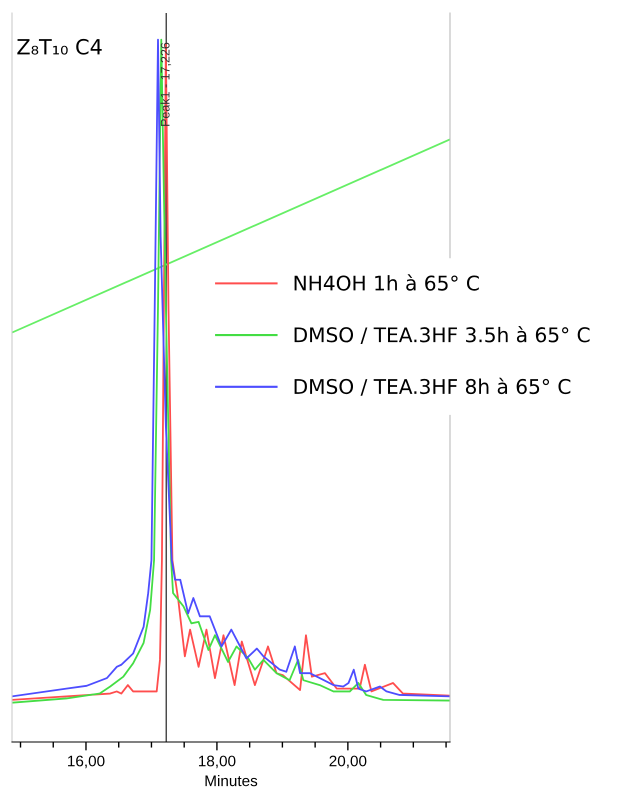 The width and height of the screenshot is (638, 811). What do you see at coordinates (217, 762) in the screenshot?
I see `x-tick-label: 18,00` at bounding box center [217, 762].